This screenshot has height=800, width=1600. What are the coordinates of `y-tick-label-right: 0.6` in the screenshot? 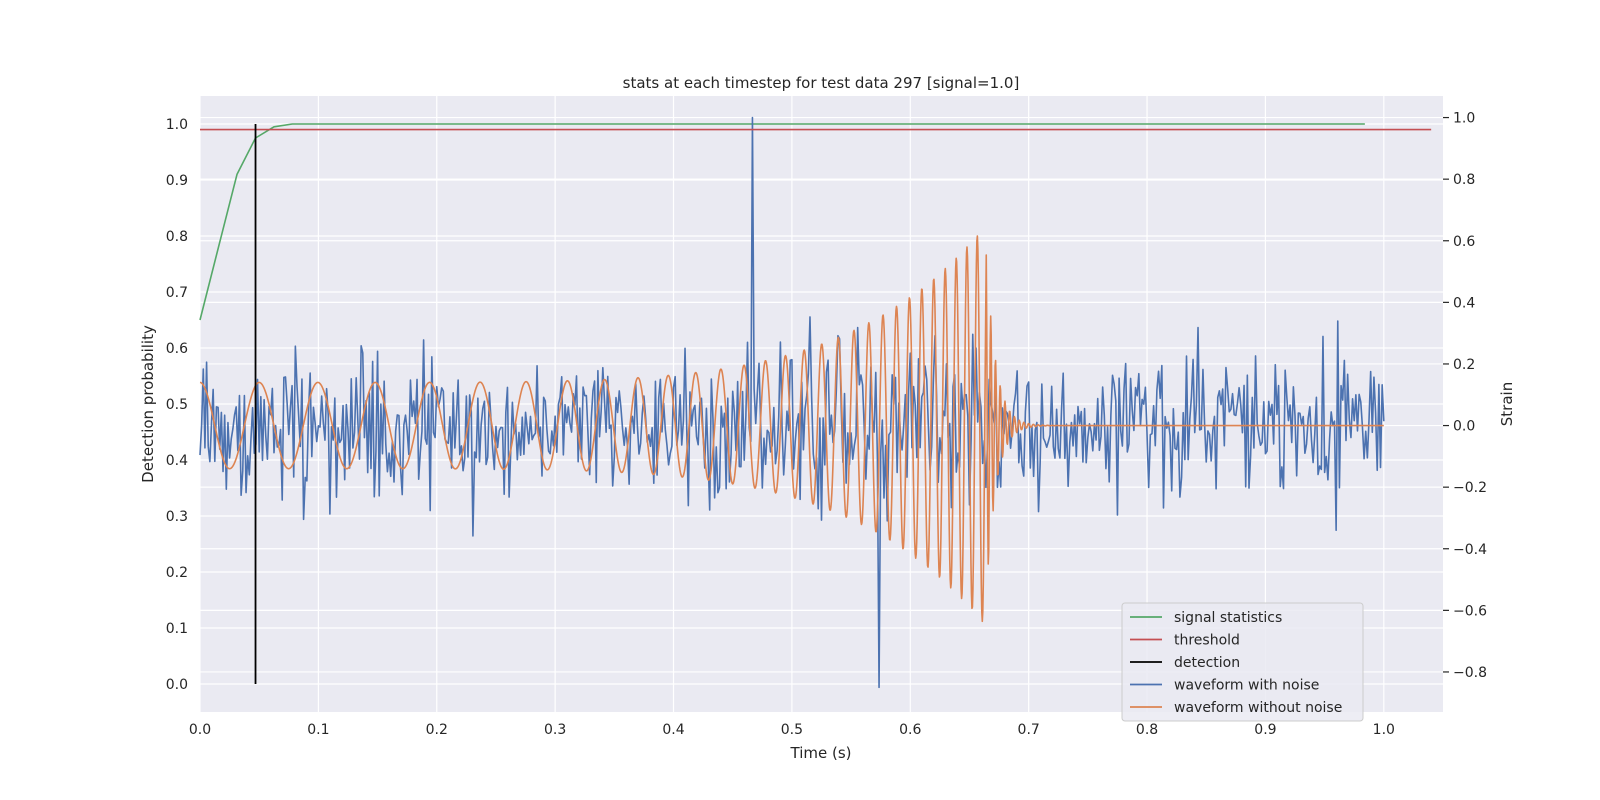 It's located at (1464, 242).